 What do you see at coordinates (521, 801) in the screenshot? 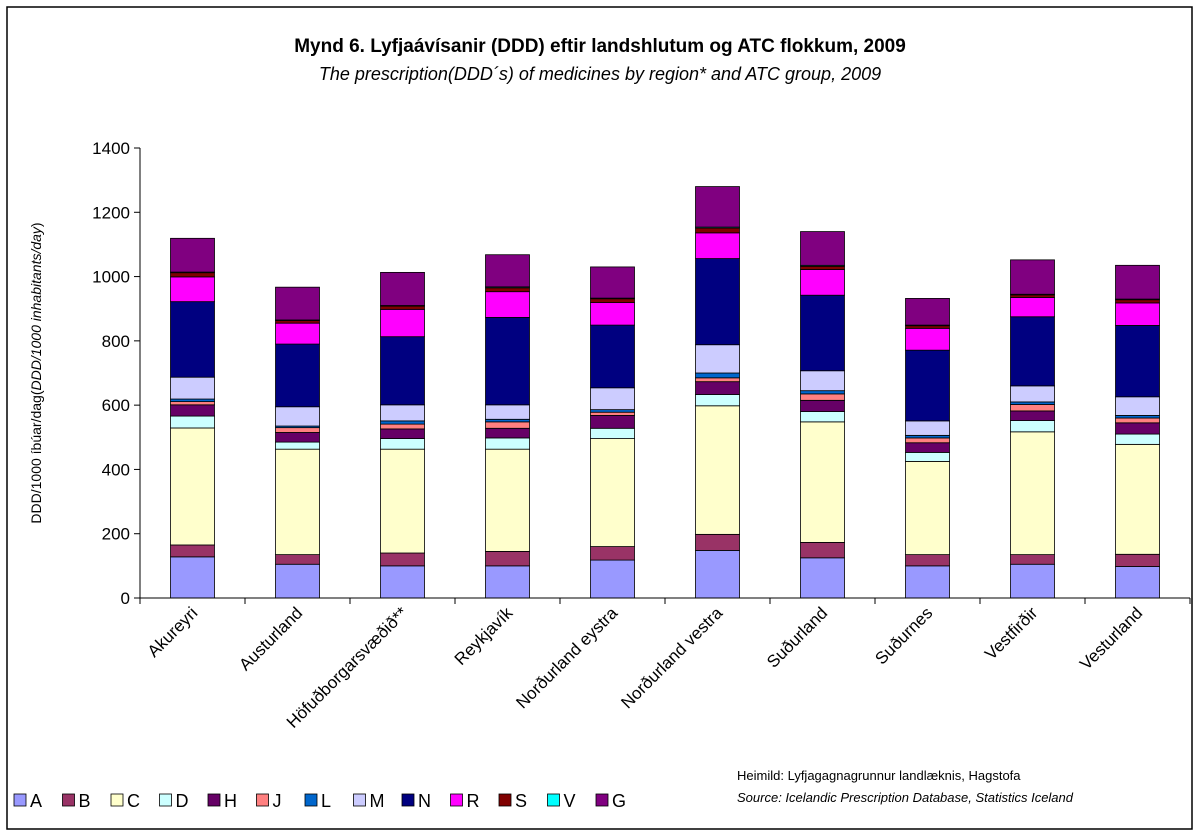
I see `legend-label: S` at bounding box center [521, 801].